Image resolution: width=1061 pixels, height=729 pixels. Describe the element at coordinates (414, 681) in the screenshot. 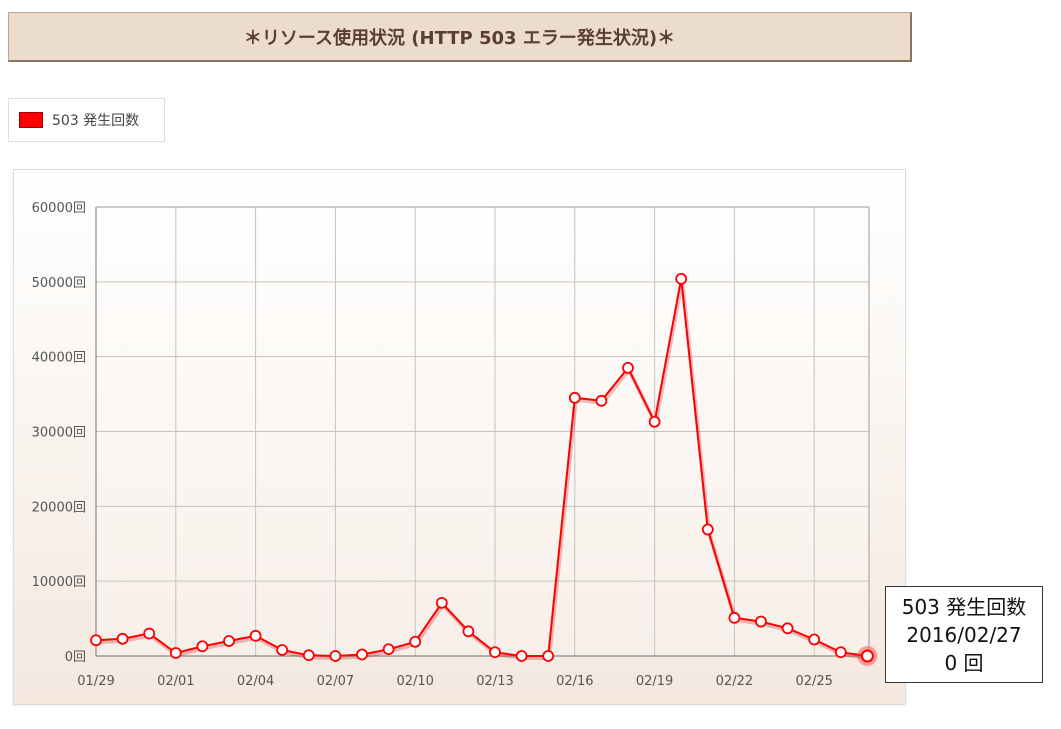

I see `x-tick-label: 02/10` at that location.